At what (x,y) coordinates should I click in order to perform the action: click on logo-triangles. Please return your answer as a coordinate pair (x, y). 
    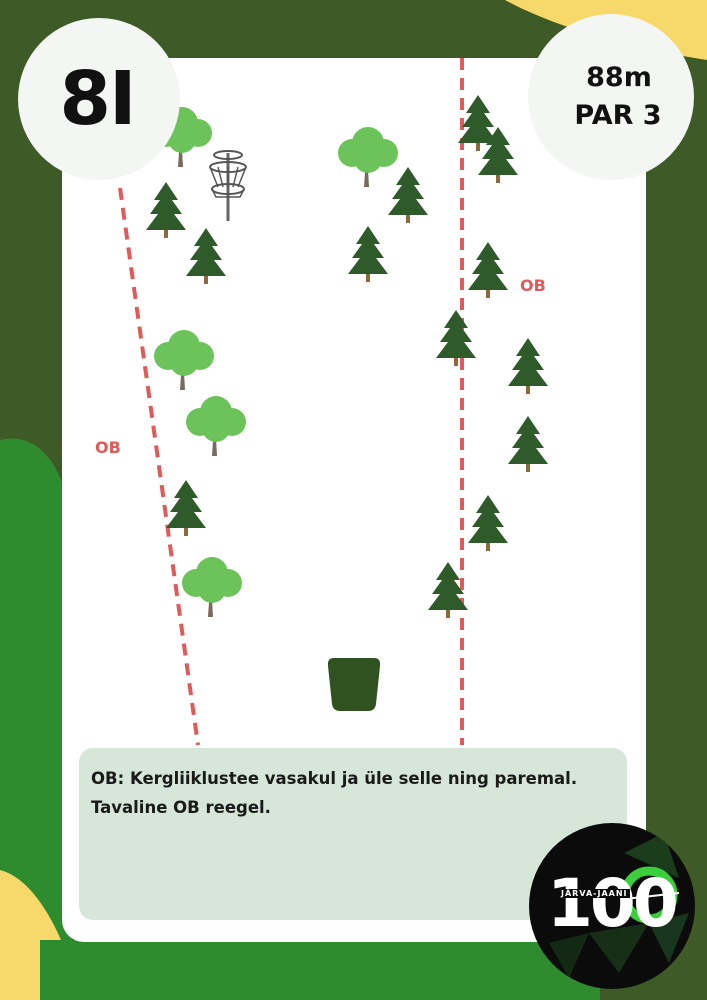
    Looking at the image, I should click on (619, 905).